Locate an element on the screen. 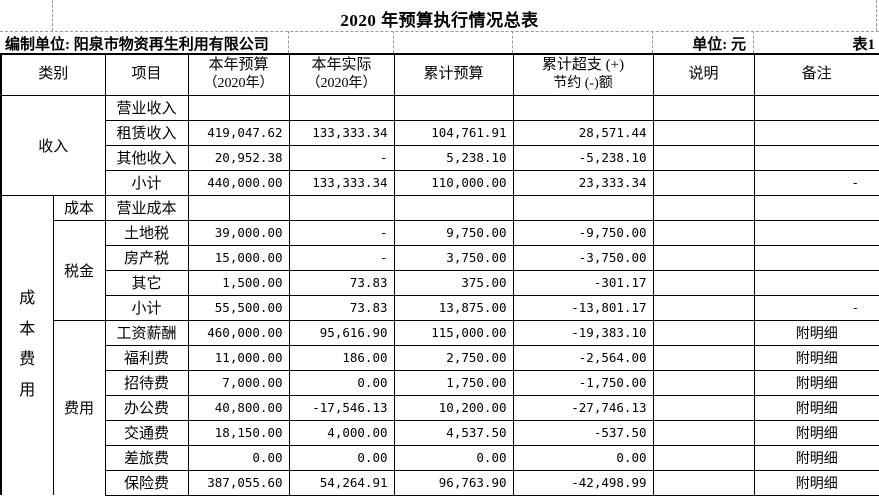 The image size is (879, 496). col-header-actual: 本年实际 （2020年） is located at coordinates (341, 74).